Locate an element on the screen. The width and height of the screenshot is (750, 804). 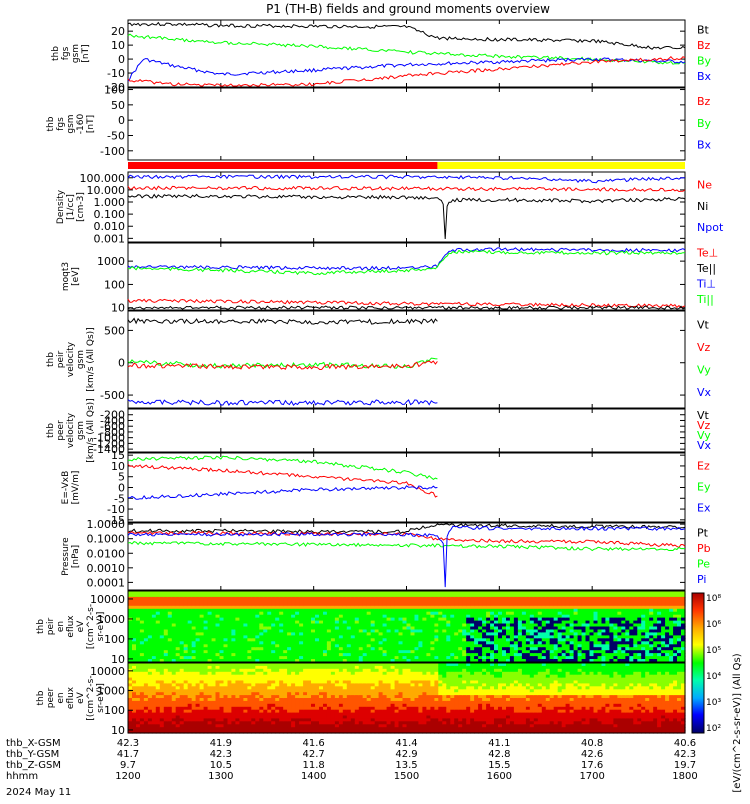
ylabel-line: [nT] is located at coordinates (86, 53).